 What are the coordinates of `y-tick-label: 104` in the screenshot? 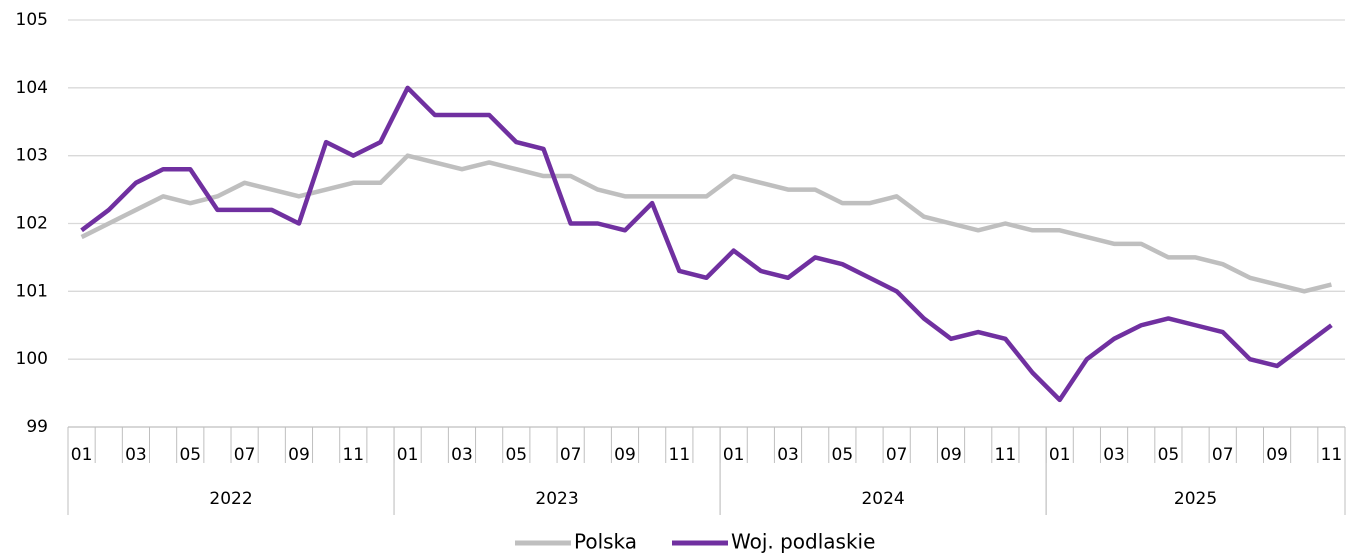 It's located at (32, 88).